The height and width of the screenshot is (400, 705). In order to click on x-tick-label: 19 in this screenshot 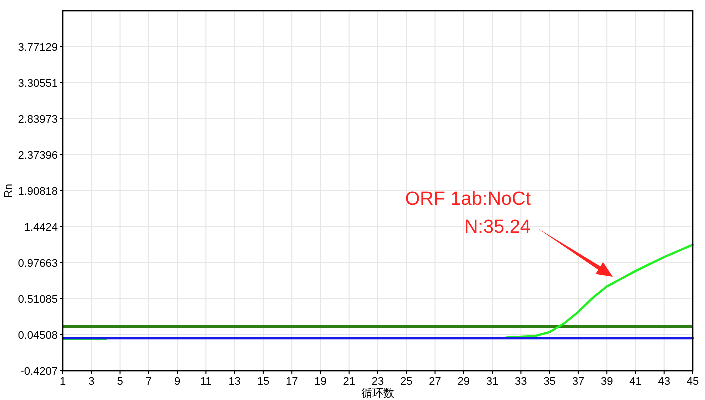, I will do `click(320, 382)`.